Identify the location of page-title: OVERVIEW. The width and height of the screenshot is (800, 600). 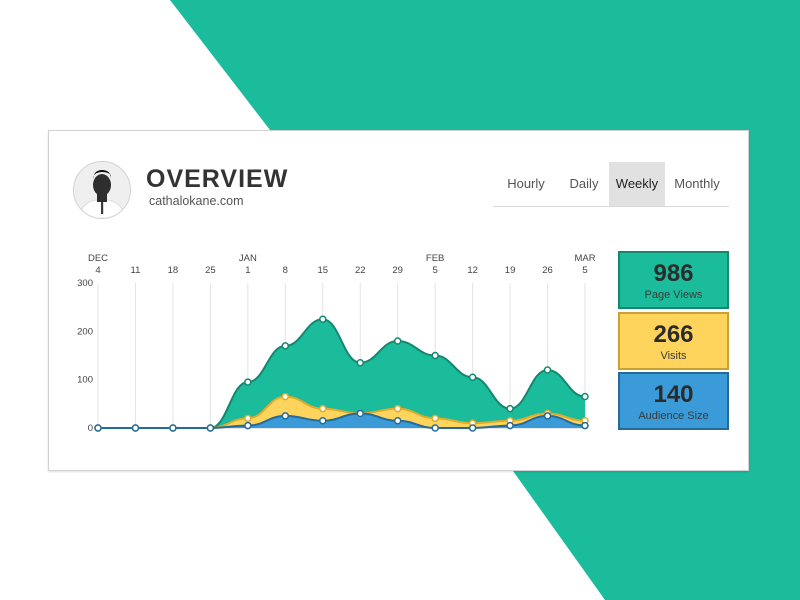
(217, 179).